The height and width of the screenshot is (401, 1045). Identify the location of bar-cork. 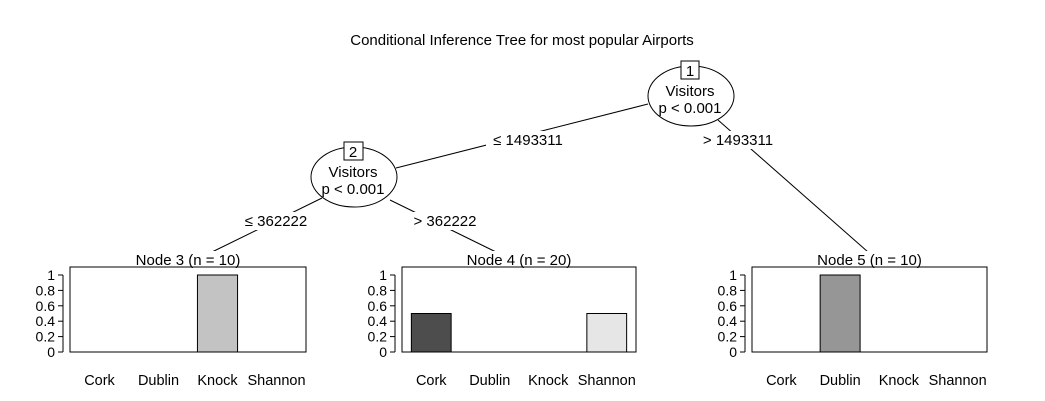
(431, 333).